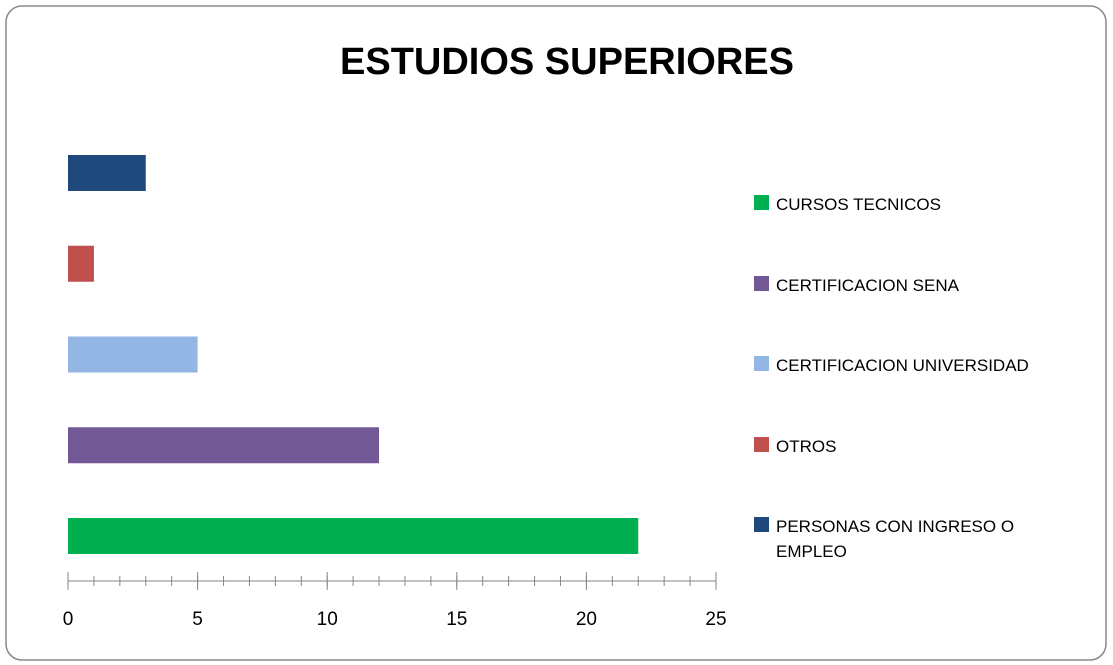  I want to click on x-tick-label: 10, so click(327, 619).